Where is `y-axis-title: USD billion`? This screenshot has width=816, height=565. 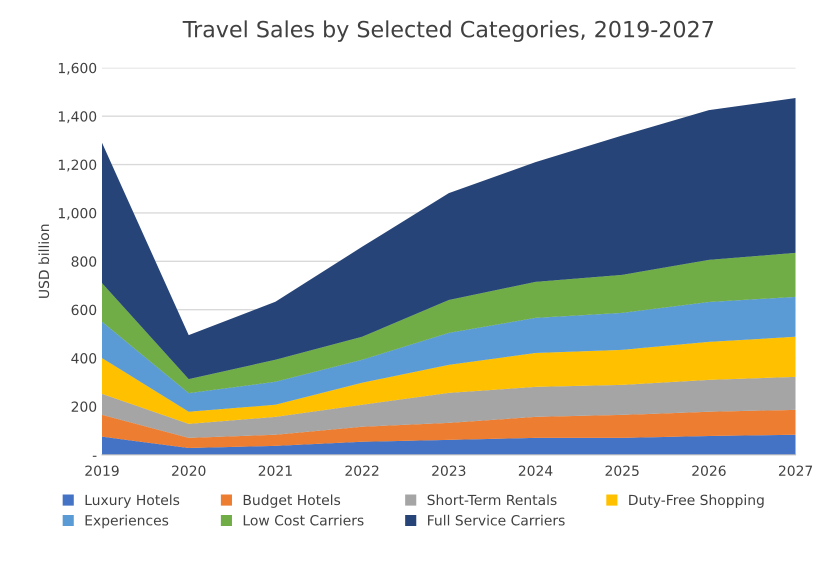 y-axis-title: USD billion is located at coordinates (44, 261).